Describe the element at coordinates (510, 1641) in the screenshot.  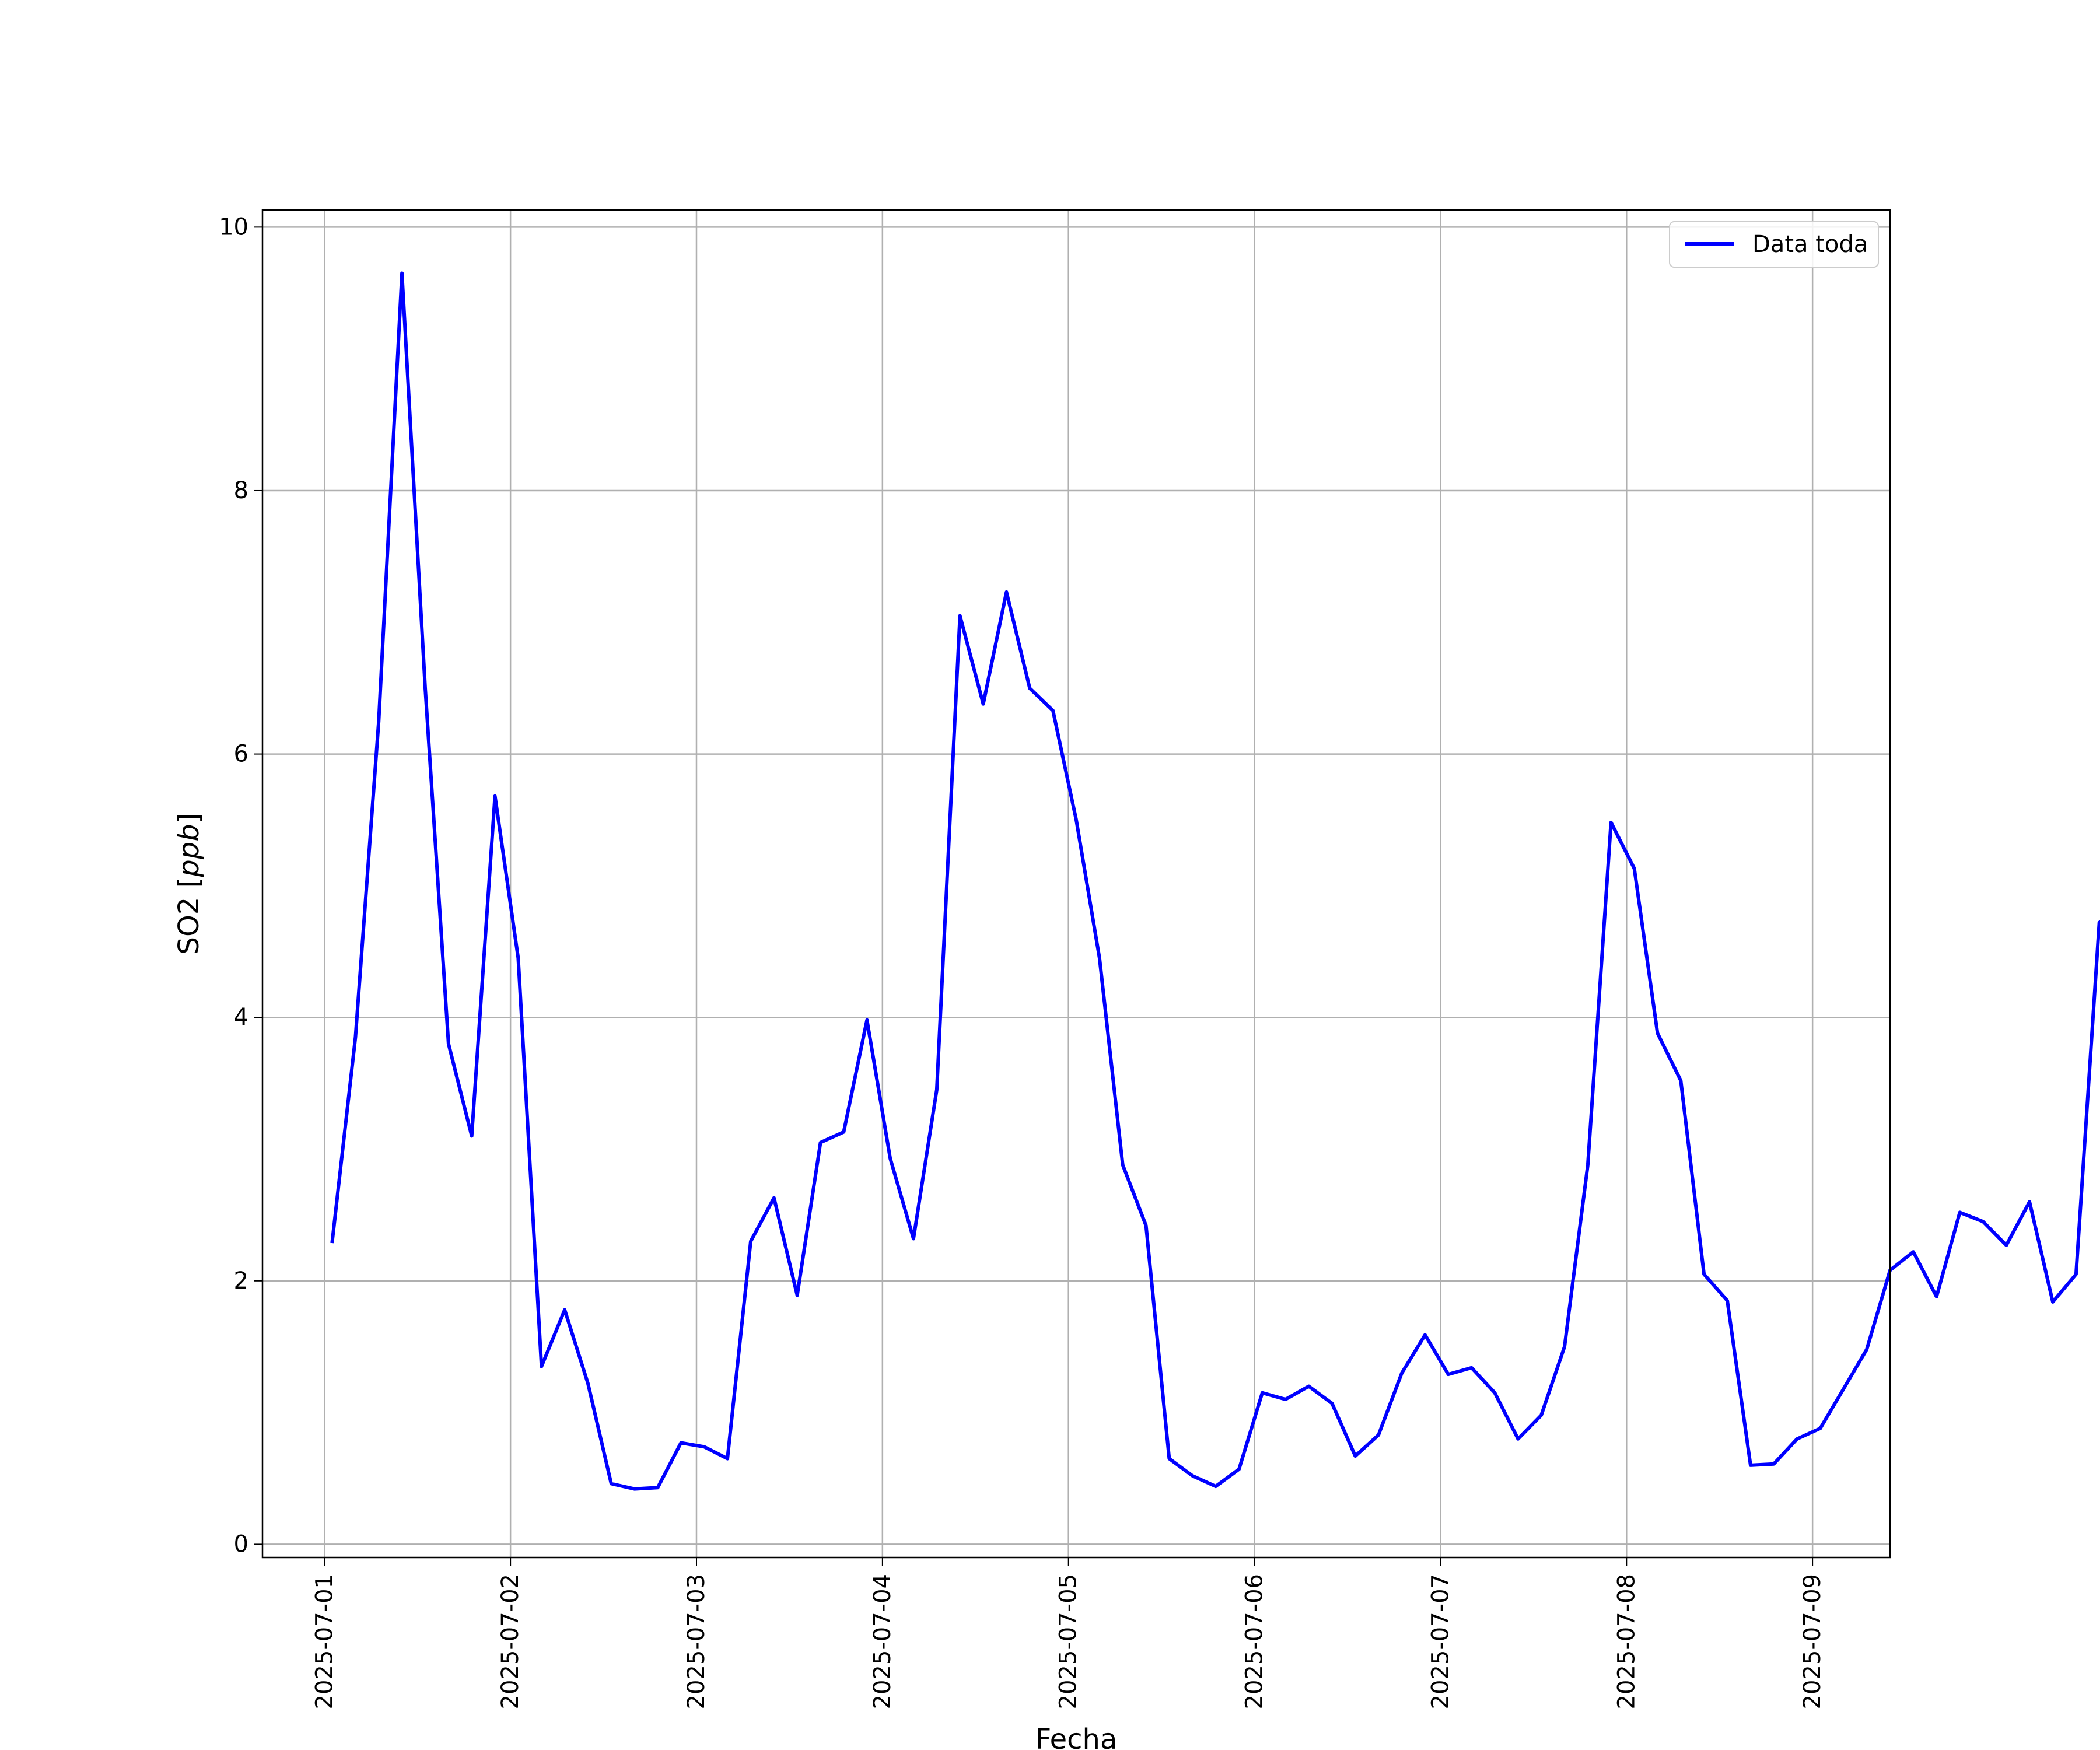
I see `x-tick-label: 2025-07-02` at that location.